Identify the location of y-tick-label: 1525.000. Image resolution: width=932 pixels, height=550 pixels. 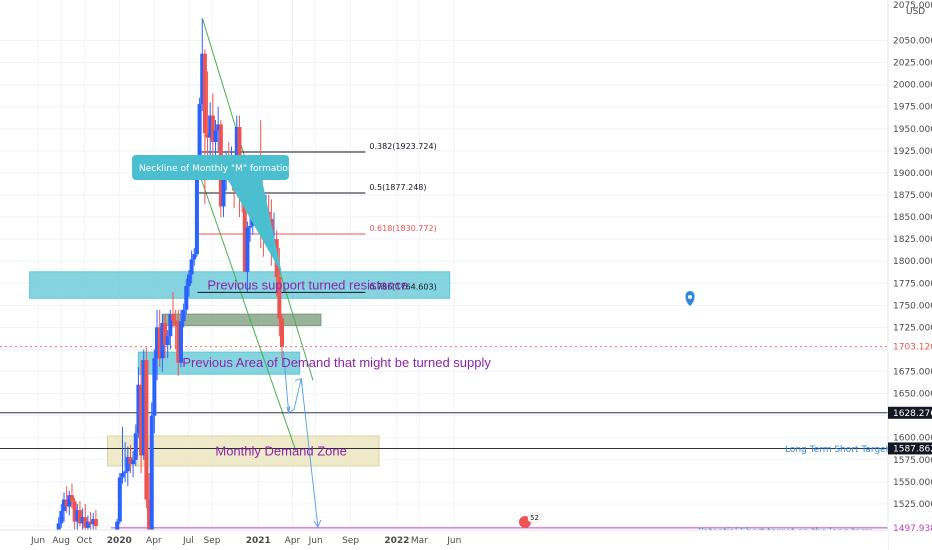
(912, 505).